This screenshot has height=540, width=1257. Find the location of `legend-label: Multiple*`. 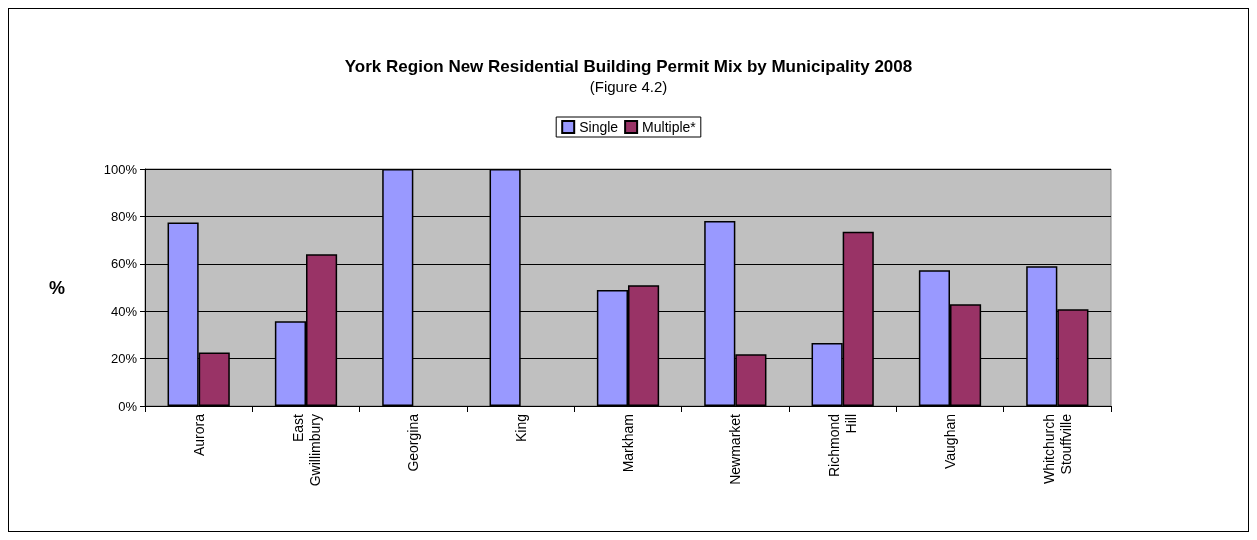

legend-label: Multiple* is located at coordinates (669, 127).